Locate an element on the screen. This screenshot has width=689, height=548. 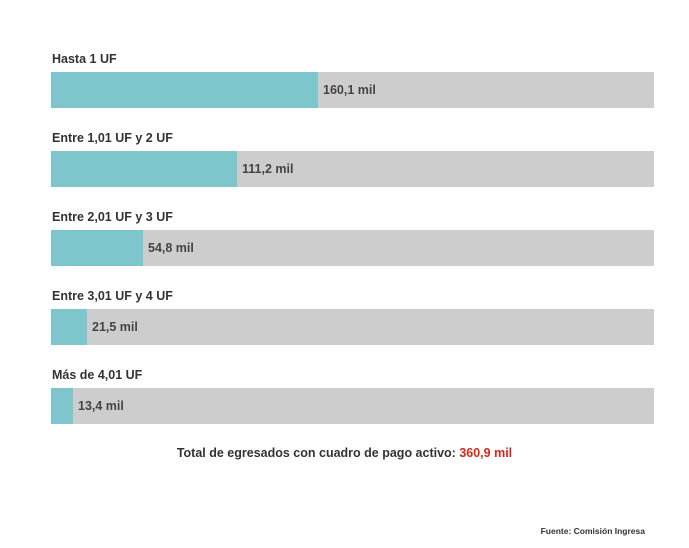
bar-track: 160,1 mil is located at coordinates (352, 90).